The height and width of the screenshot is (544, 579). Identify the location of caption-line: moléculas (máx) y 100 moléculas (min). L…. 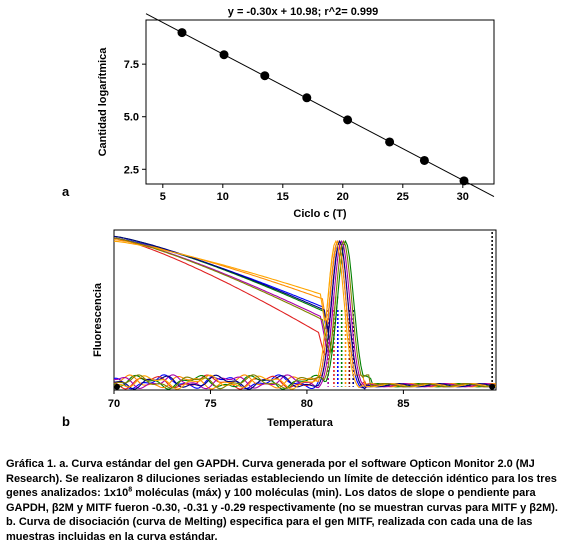
(334, 493).